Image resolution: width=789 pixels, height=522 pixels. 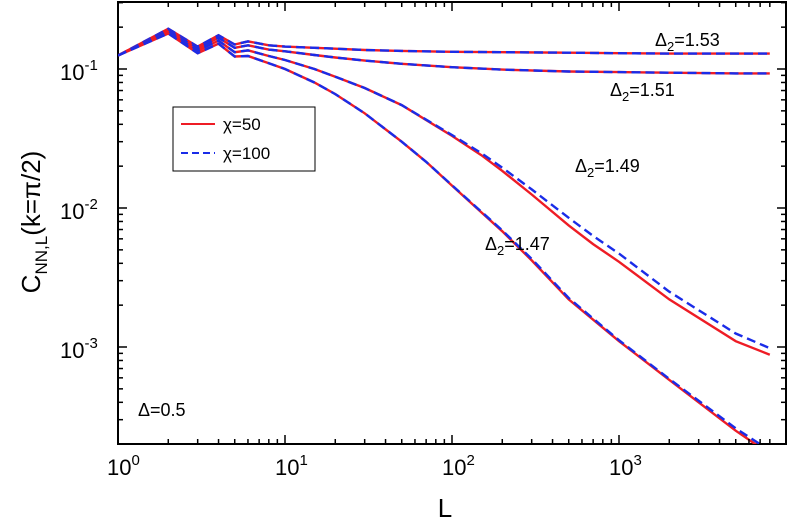 What do you see at coordinates (458, 466) in the screenshot?
I see `x-tick-label-2: 10²` at bounding box center [458, 466].